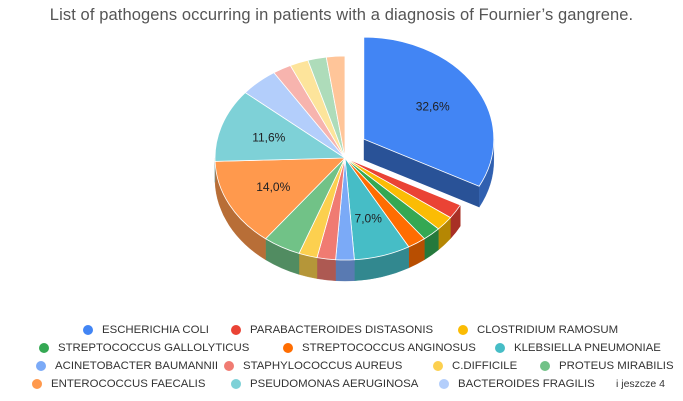  Describe the element at coordinates (154, 348) in the screenshot. I see `legend-label: STREPTOCOCCUS GALLOLYTICUS` at that location.